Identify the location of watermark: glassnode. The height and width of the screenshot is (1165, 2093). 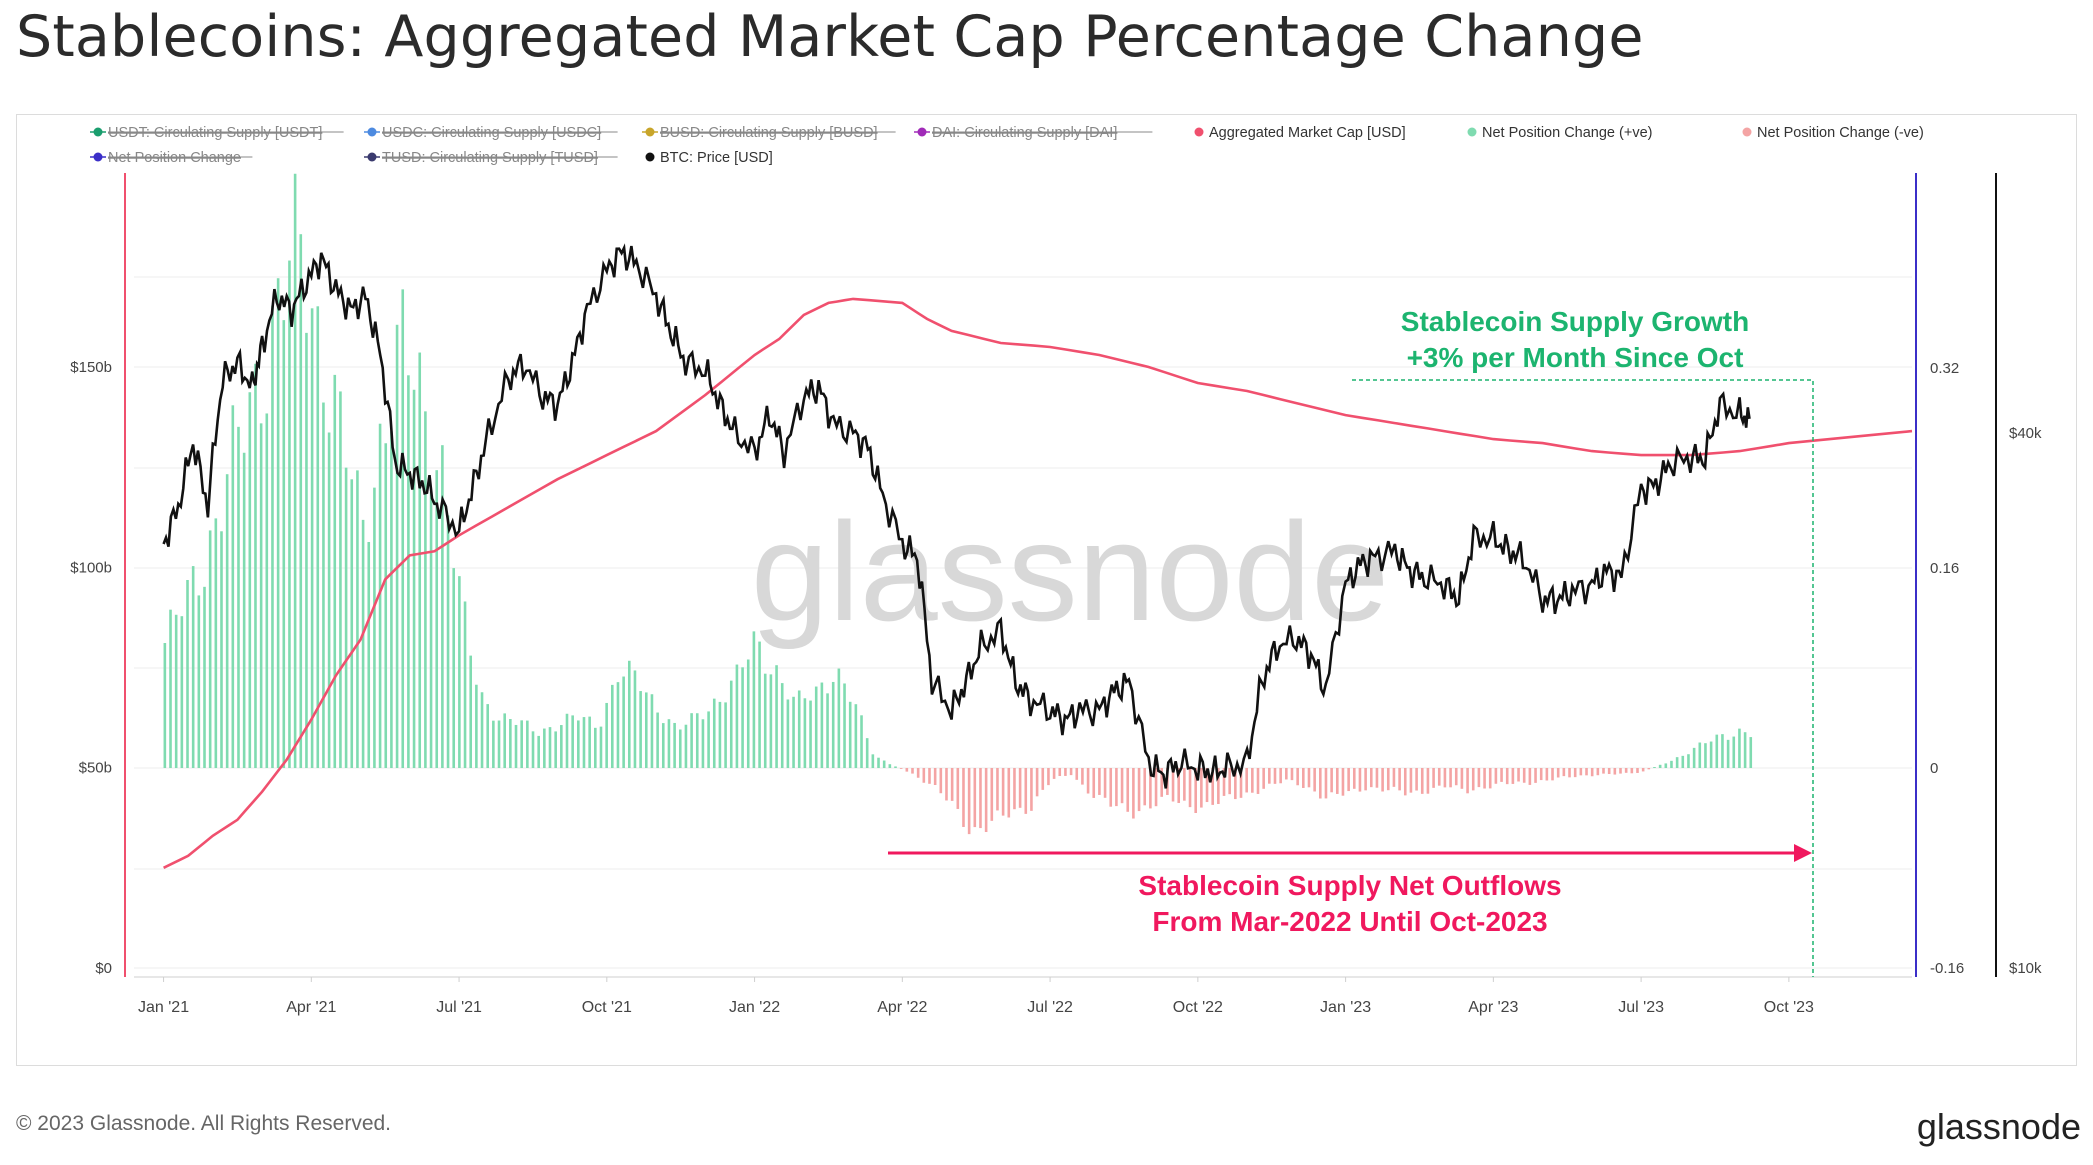
(1070, 571).